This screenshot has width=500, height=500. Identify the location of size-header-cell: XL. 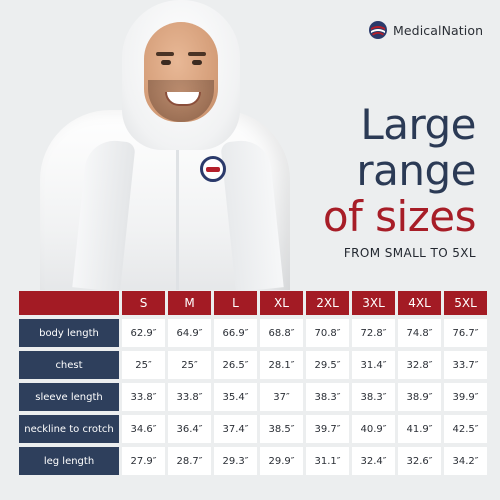
(281, 303).